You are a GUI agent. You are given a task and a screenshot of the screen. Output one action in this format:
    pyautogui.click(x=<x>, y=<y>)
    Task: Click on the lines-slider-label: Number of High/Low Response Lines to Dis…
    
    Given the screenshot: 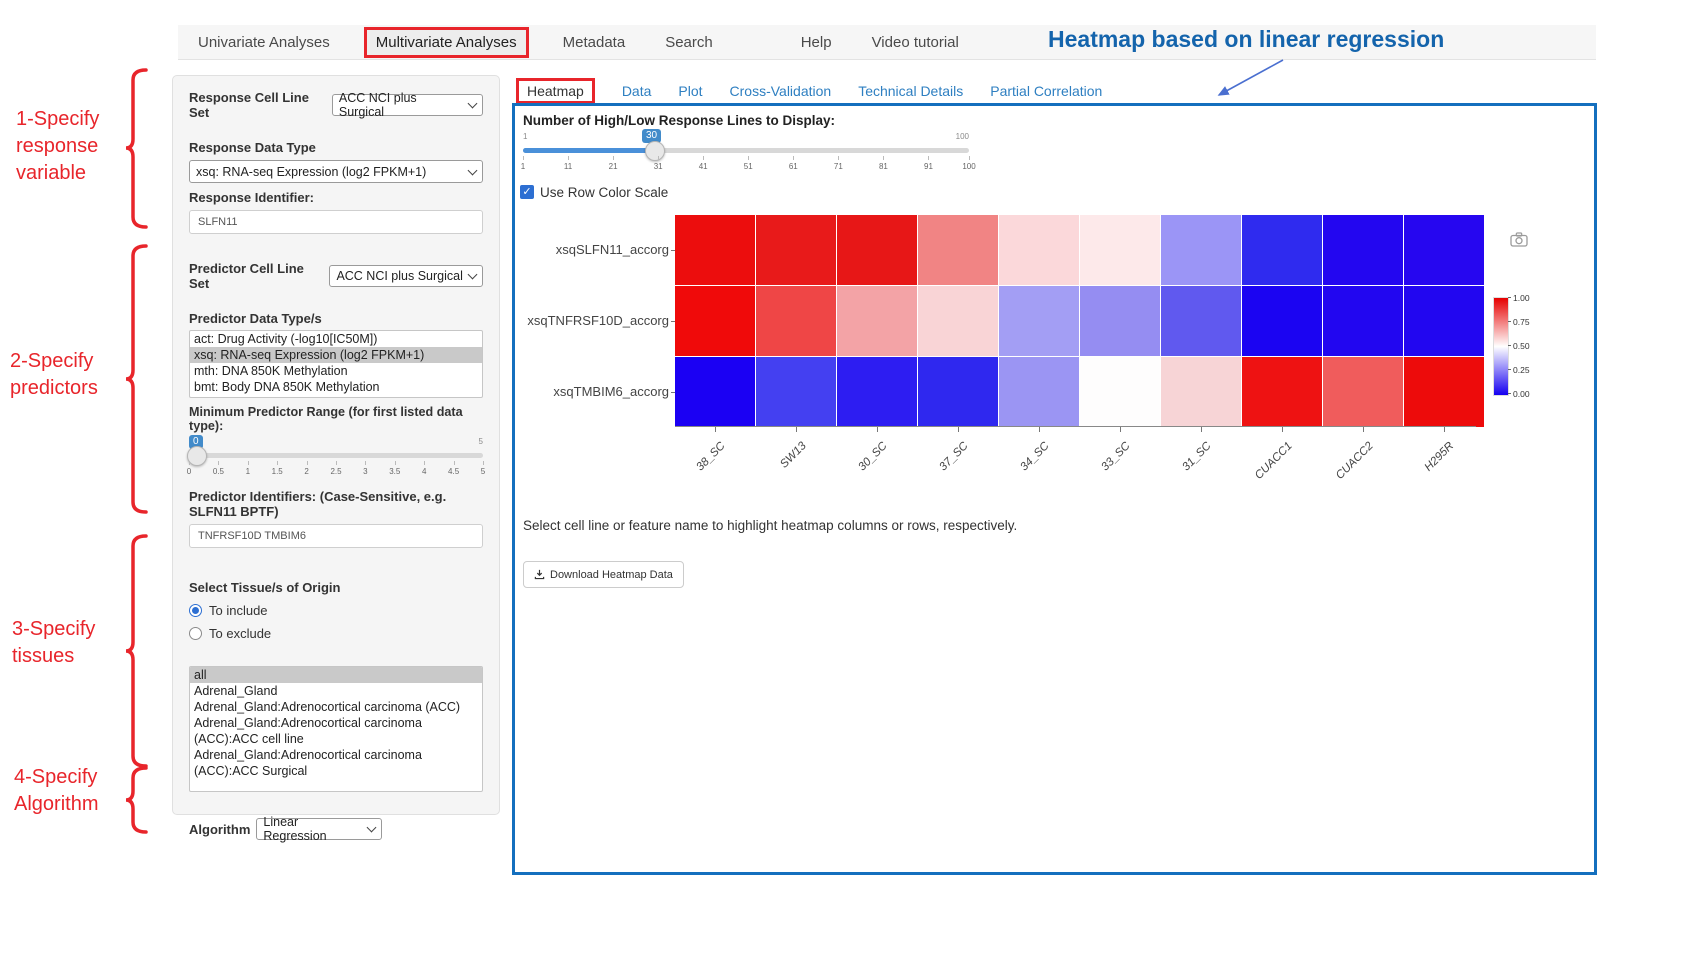 What is the action you would take?
    pyautogui.click(x=679, y=120)
    